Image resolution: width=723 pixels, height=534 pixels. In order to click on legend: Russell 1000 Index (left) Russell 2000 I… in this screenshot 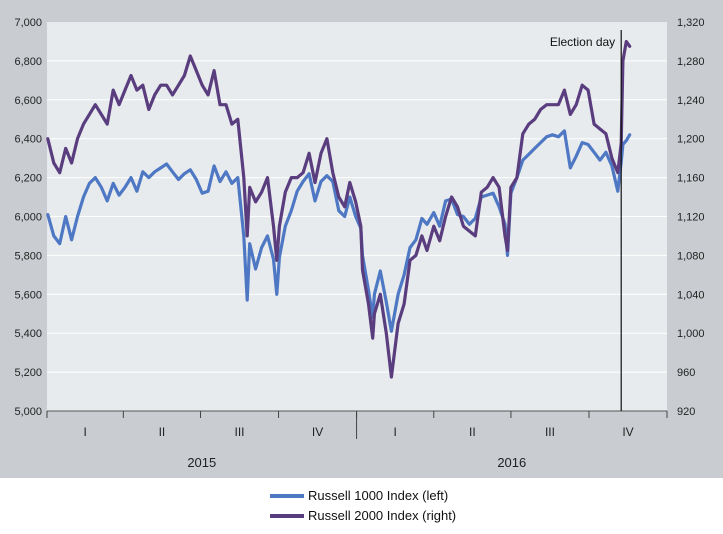, I will do `click(400, 506)`.